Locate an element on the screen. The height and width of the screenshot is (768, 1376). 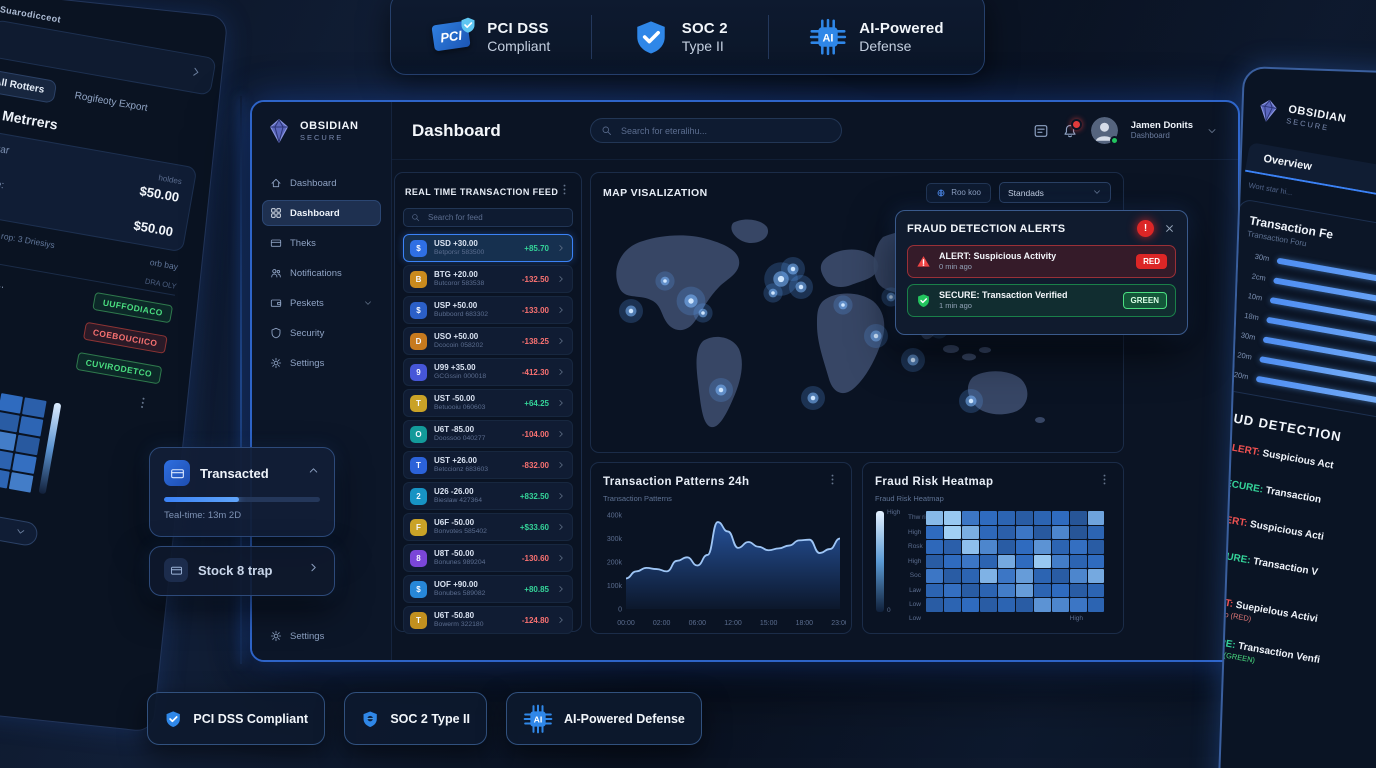
avatar is located at coordinates (1104, 131).